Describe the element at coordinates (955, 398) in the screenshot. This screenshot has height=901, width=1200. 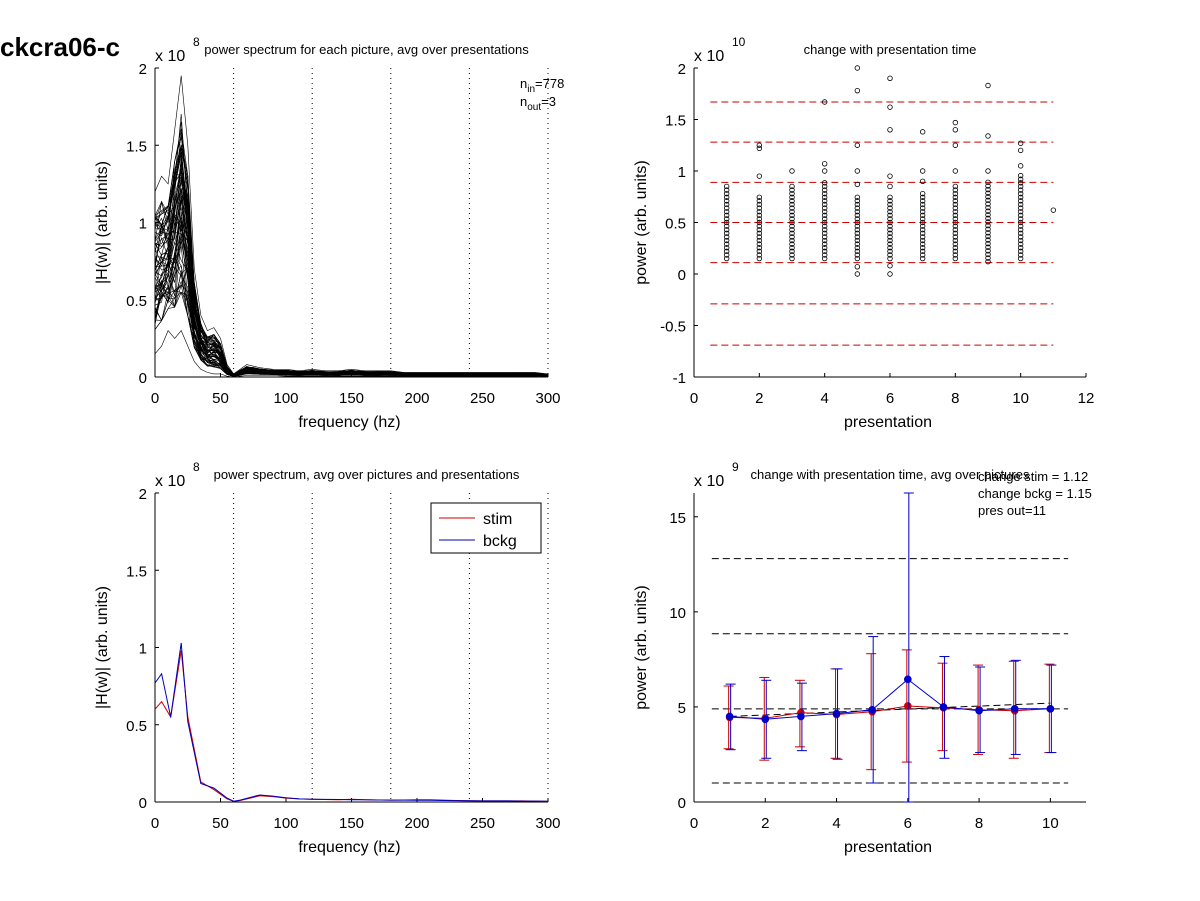
I see `x-tick-label: 8` at that location.